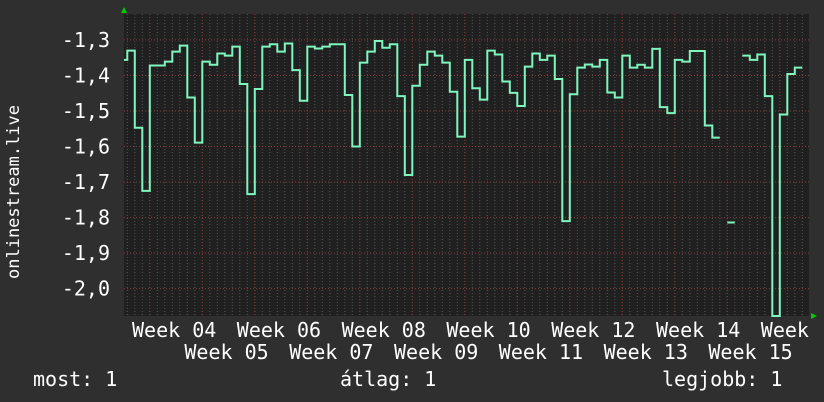 The height and width of the screenshot is (402, 824). What do you see at coordinates (814, 316) in the screenshot?
I see `x-axis-arrow-icon` at bounding box center [814, 316].